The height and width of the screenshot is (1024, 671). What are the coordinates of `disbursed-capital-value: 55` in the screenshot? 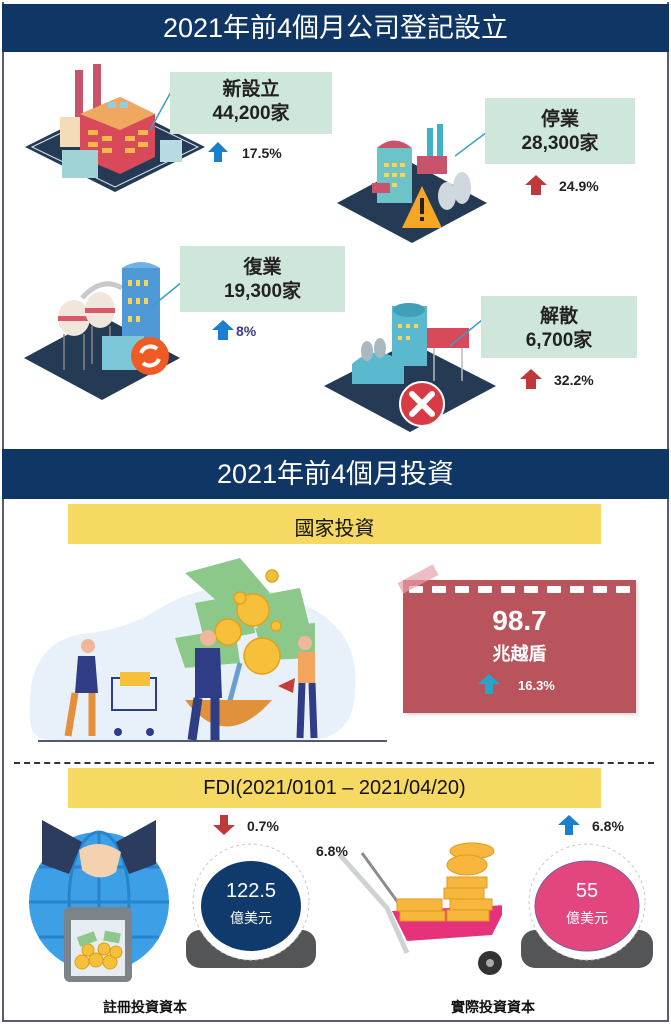 It's located at (587, 891).